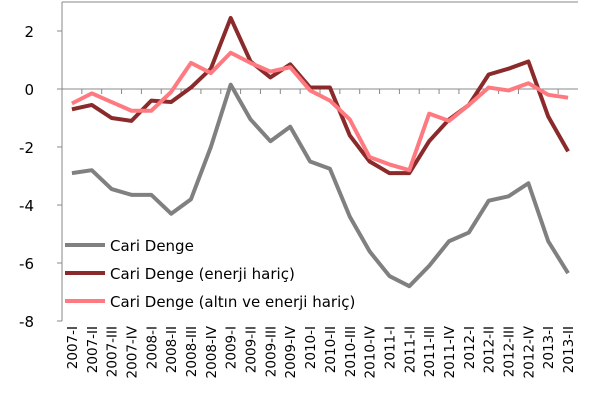 The height and width of the screenshot is (412, 589). What do you see at coordinates (311, 347) in the screenshot?
I see `x-tick-label: 2010-I` at bounding box center [311, 347].